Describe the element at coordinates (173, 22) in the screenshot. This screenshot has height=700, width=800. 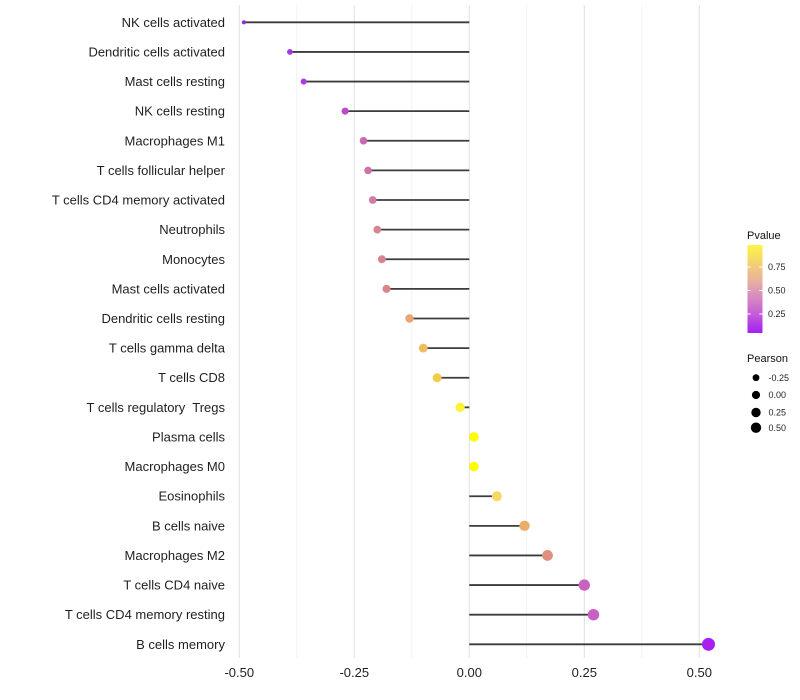
I see `y-axis-label: NK cells activated` at that location.